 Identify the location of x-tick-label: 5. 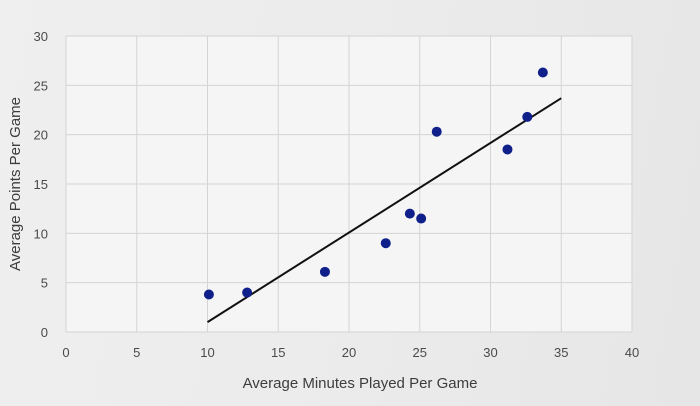
(136, 352).